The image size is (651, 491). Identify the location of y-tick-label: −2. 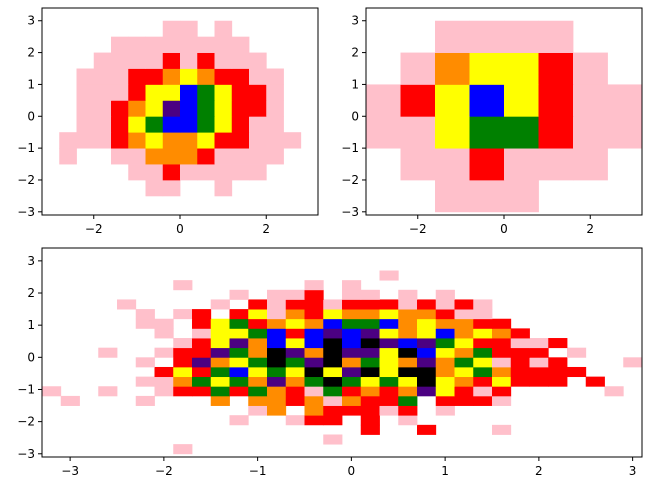
(26, 180).